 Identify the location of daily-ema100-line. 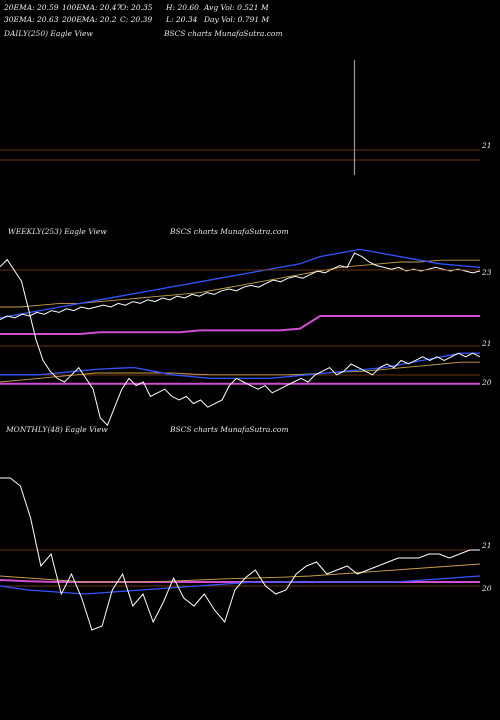
(240, 283).